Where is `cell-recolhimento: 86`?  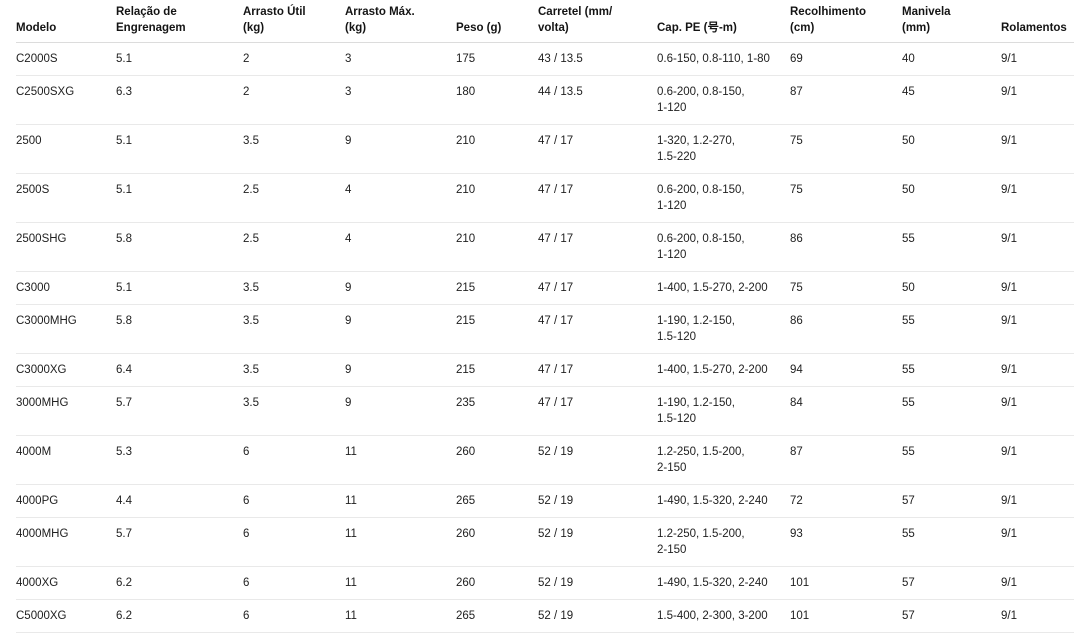
cell-recolhimento: 86 is located at coordinates (846, 247).